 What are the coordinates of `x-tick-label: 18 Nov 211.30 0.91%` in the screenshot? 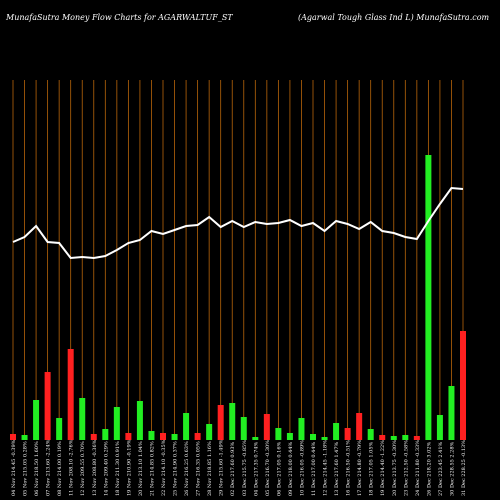 It's located at (118, 468).